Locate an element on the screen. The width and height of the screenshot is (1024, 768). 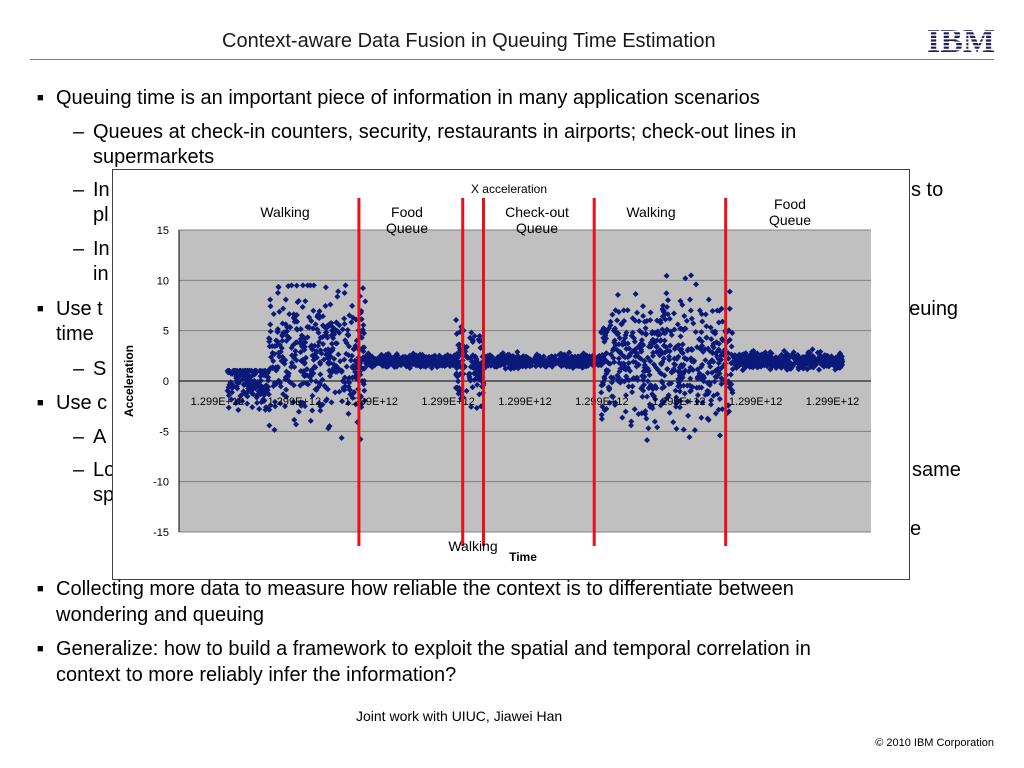
dash-icon: – is located at coordinates (79, 437).